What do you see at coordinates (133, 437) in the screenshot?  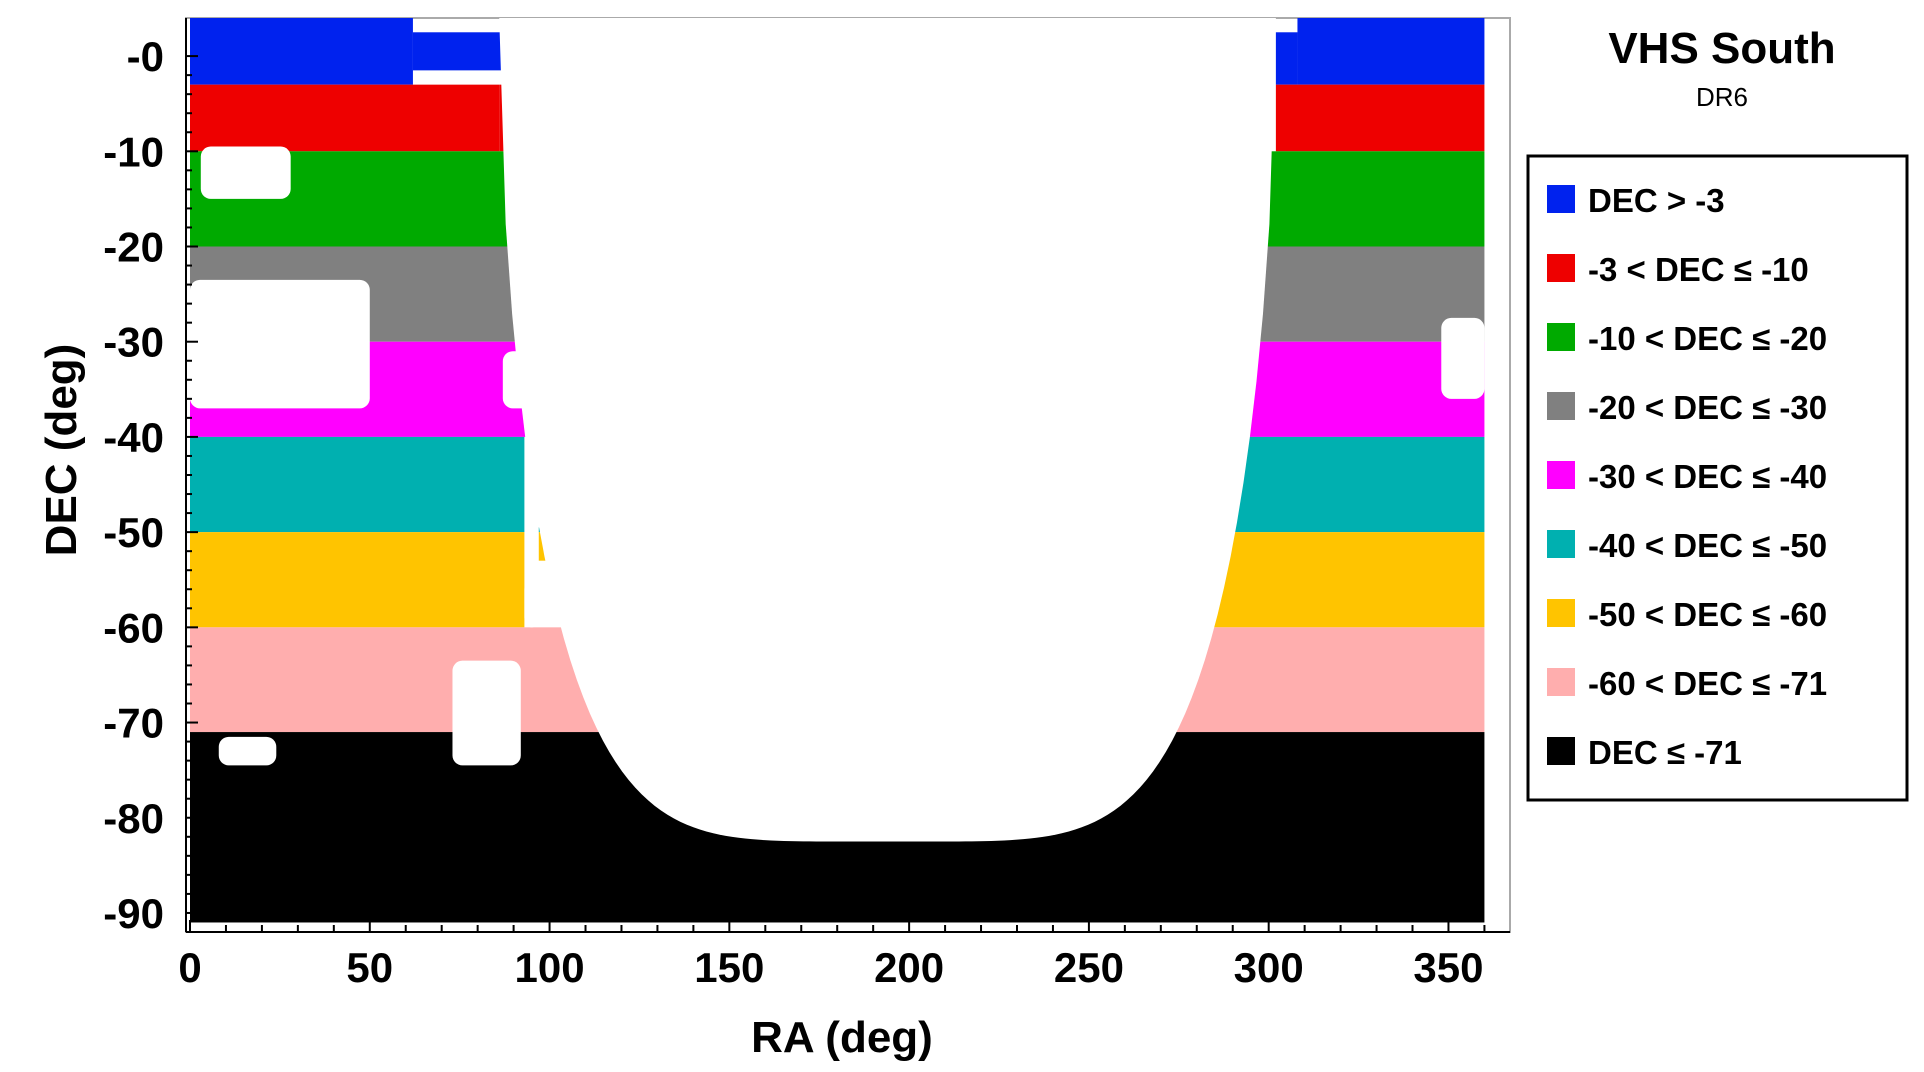 I see `y-tick-label-4: -40` at bounding box center [133, 437].